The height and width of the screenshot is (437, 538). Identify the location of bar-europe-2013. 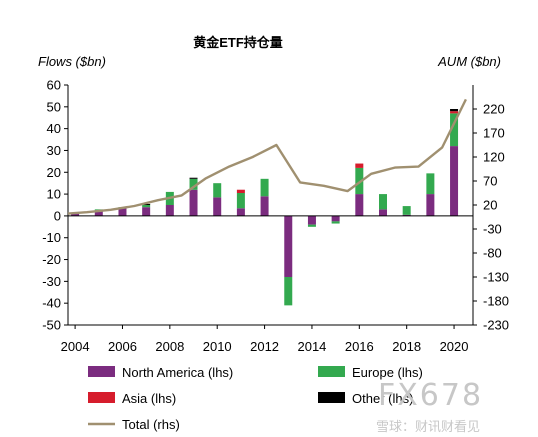
(288, 291).